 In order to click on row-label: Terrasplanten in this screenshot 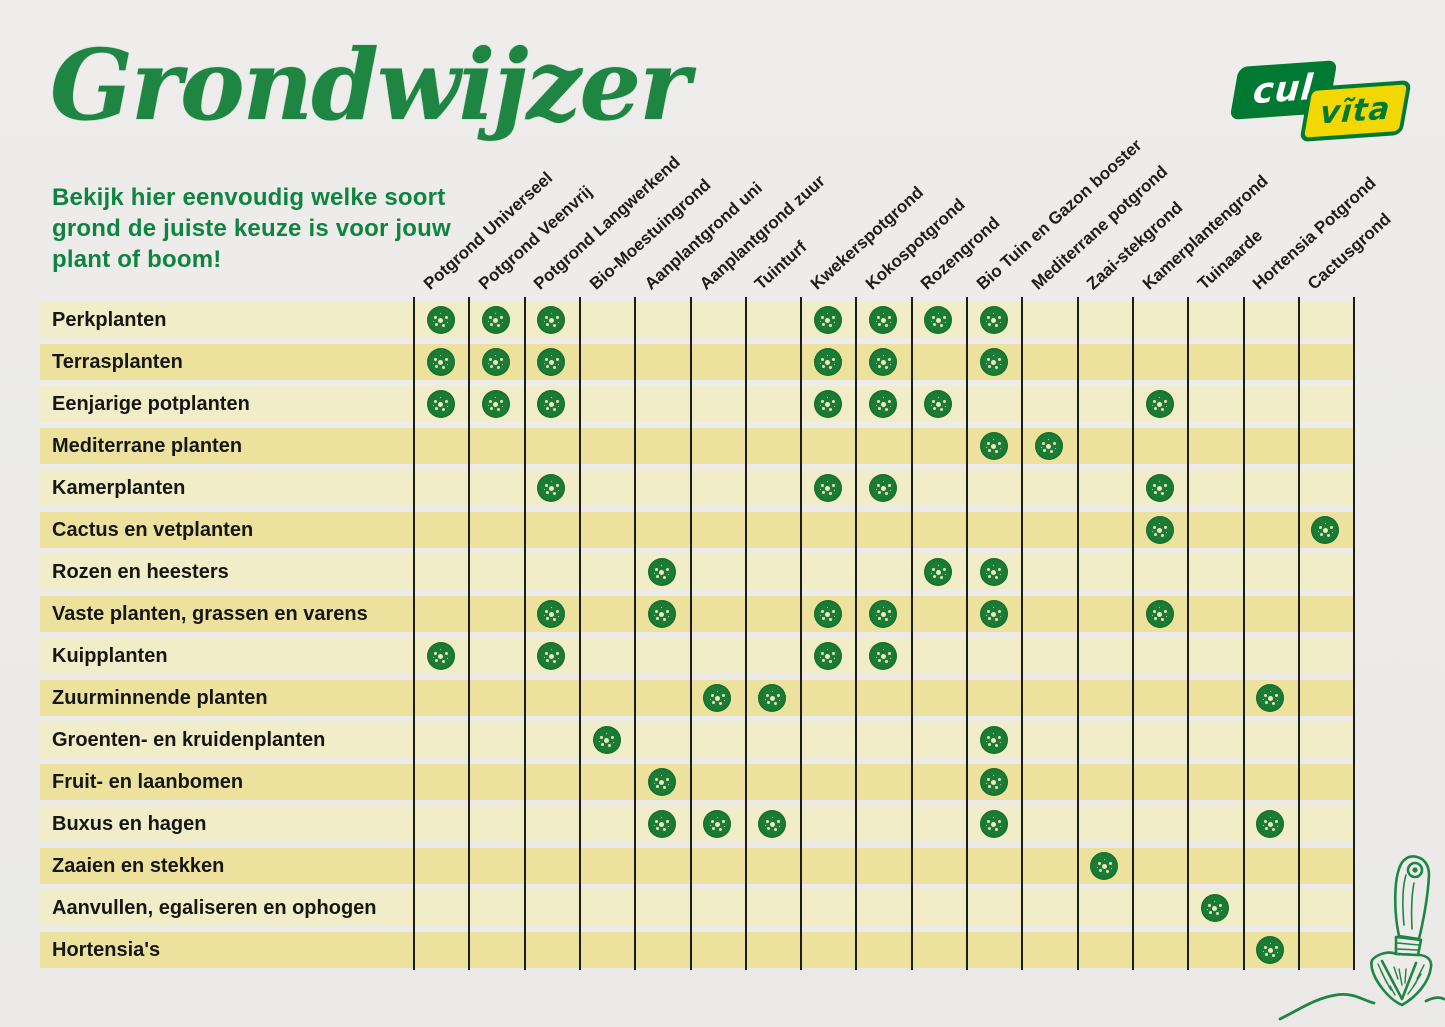, I will do `click(117, 362)`.